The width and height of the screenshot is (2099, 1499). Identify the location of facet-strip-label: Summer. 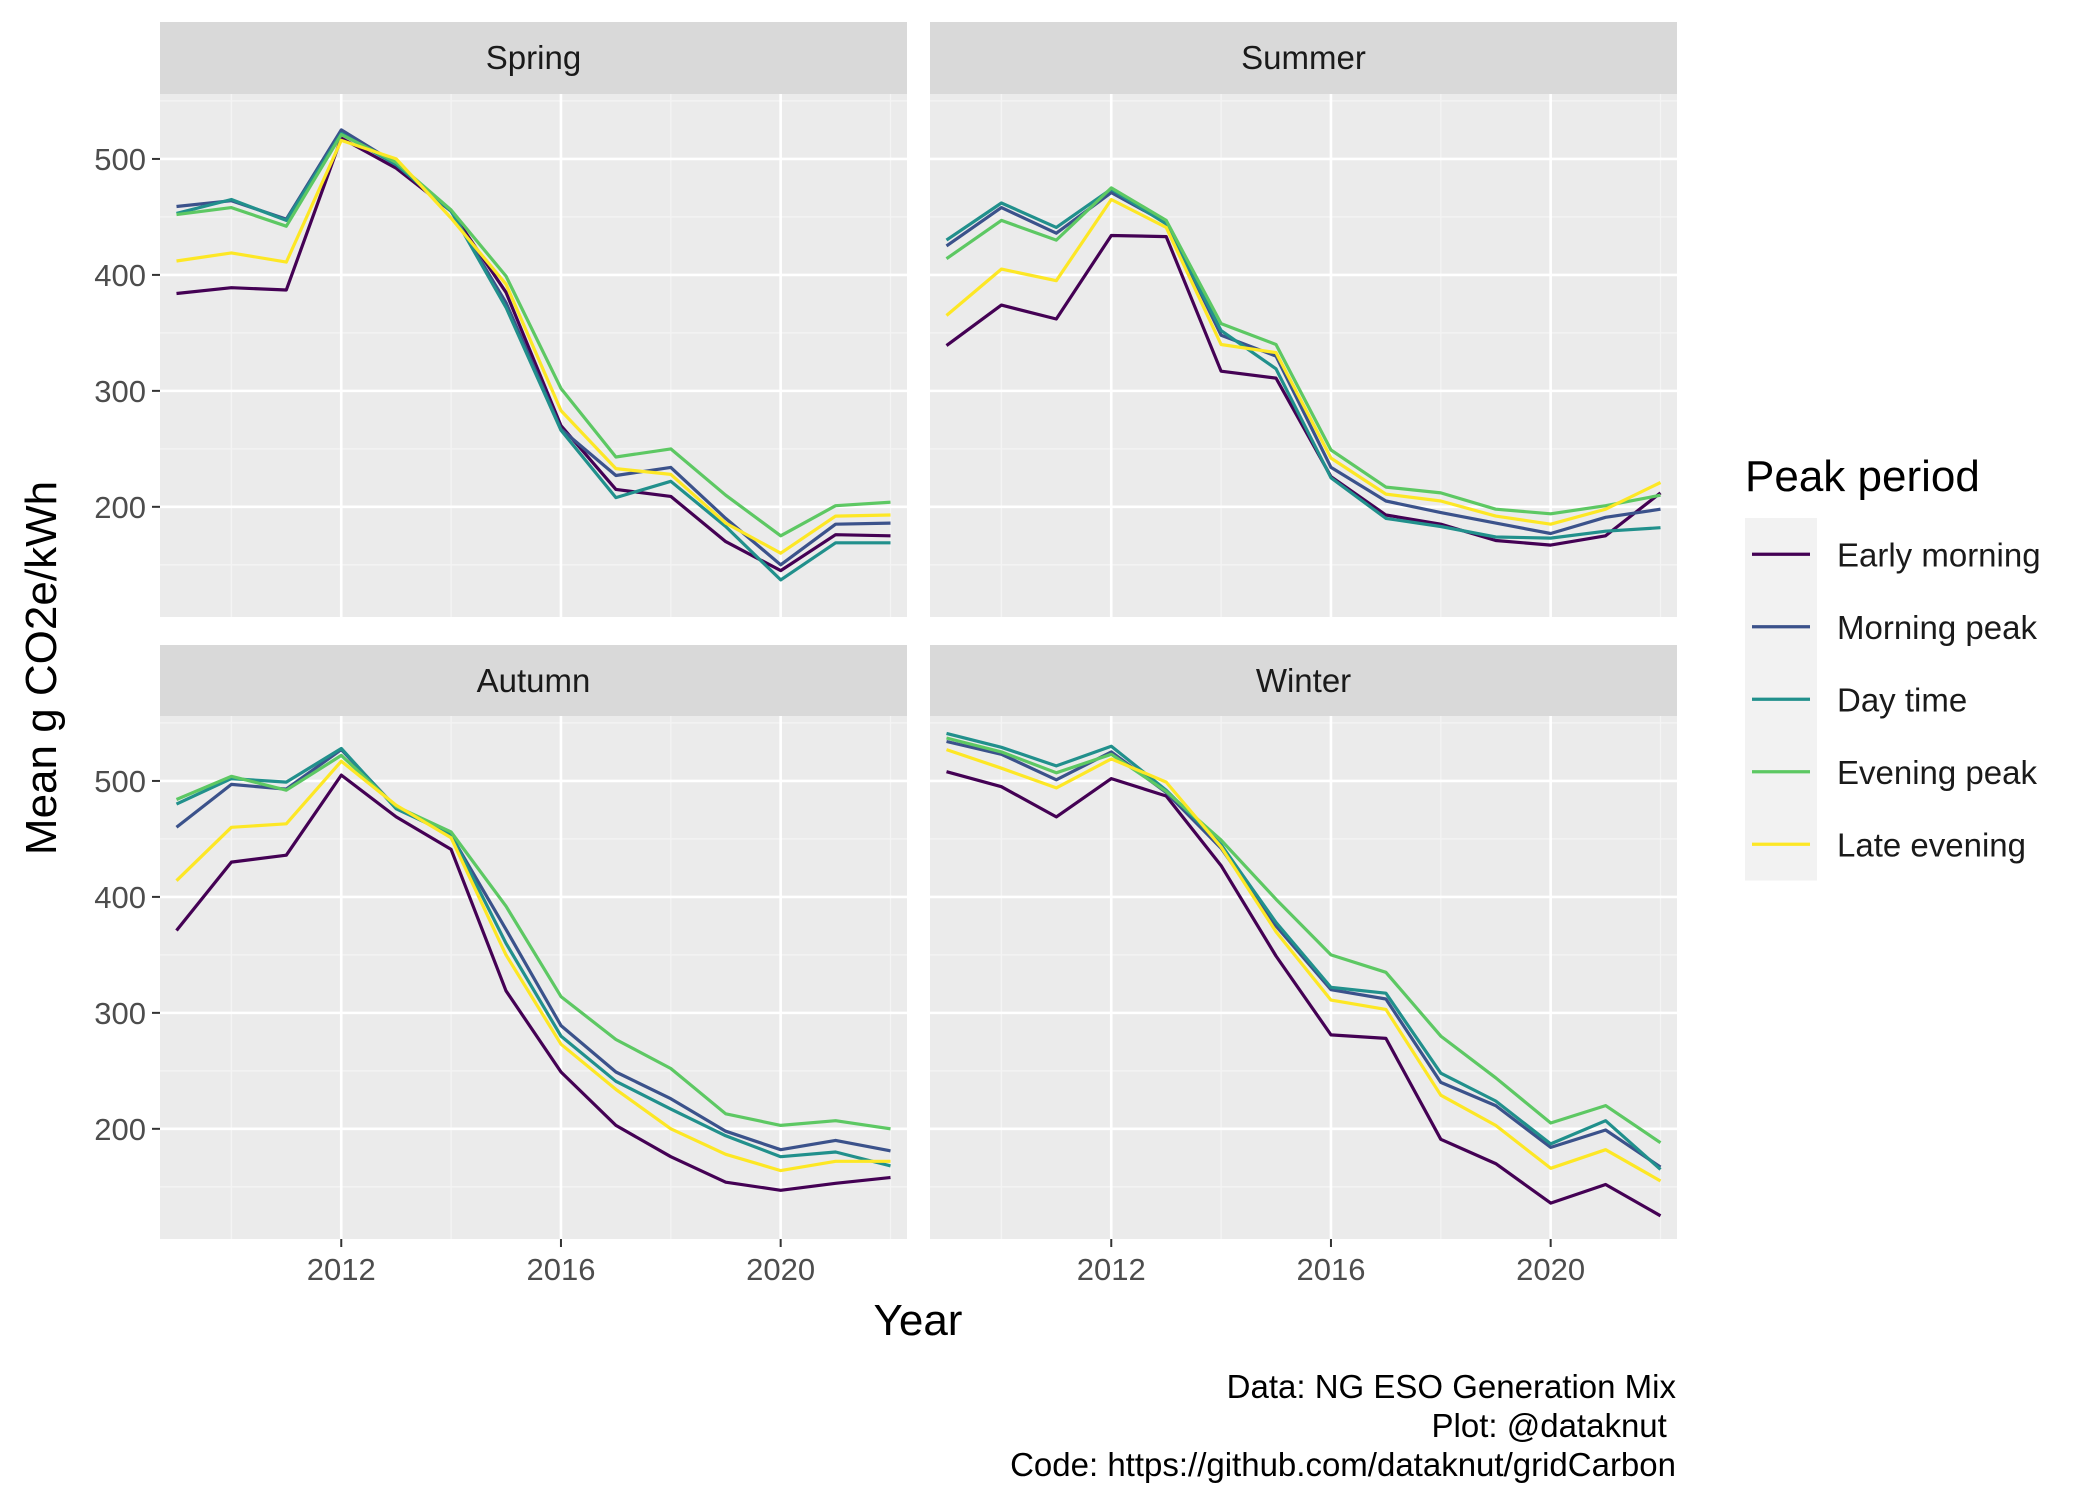
(1303, 57).